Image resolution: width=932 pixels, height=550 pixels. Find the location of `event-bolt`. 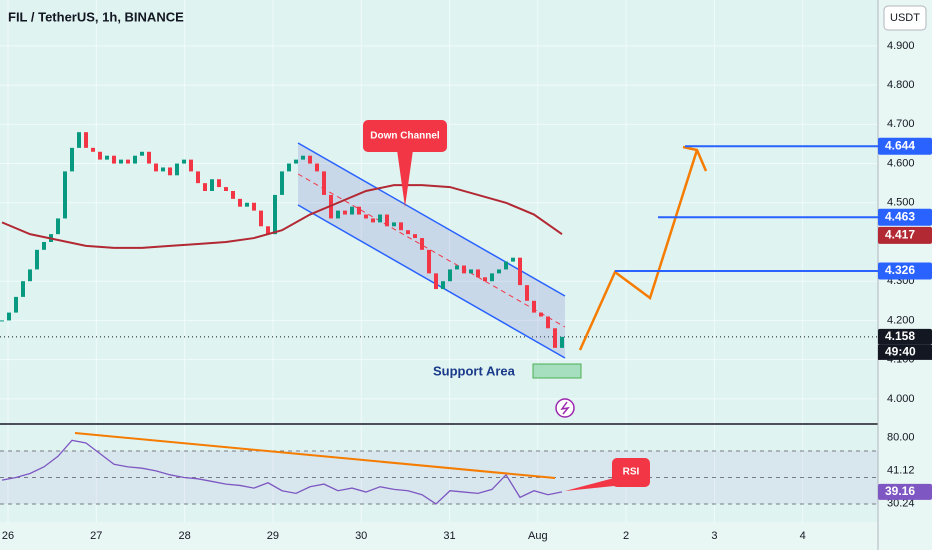

event-bolt is located at coordinates (565, 408).